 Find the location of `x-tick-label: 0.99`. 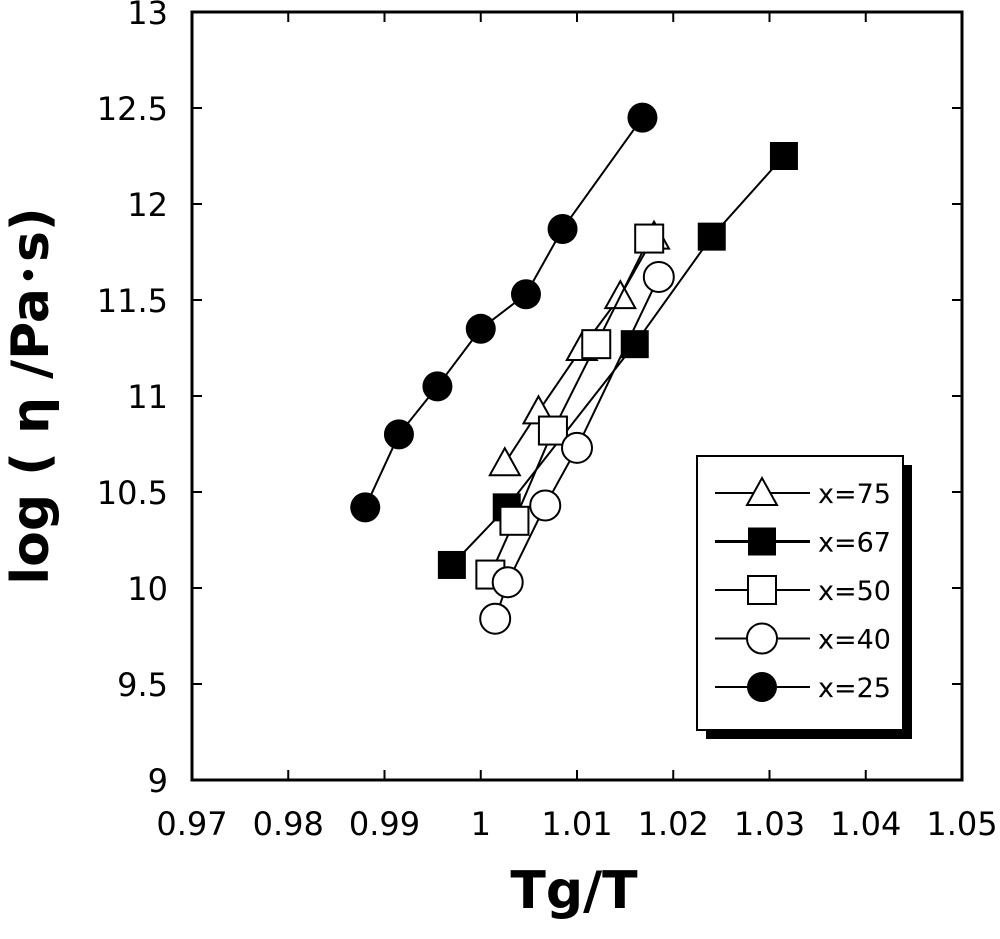

x-tick-label: 0.99 is located at coordinates (384, 824).